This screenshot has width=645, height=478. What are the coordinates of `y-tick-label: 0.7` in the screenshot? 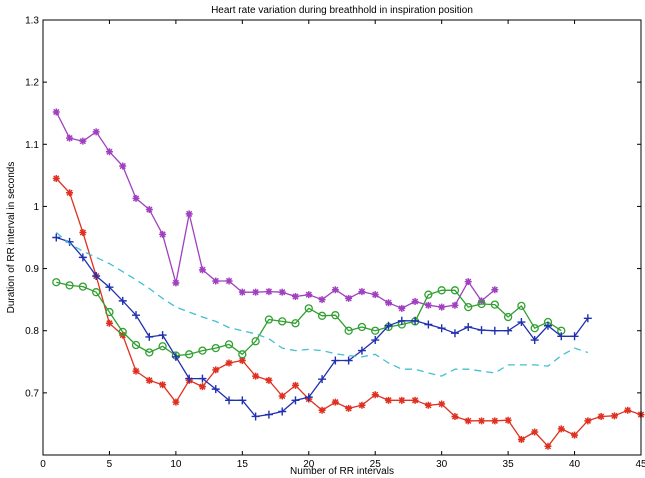 It's located at (32, 393).